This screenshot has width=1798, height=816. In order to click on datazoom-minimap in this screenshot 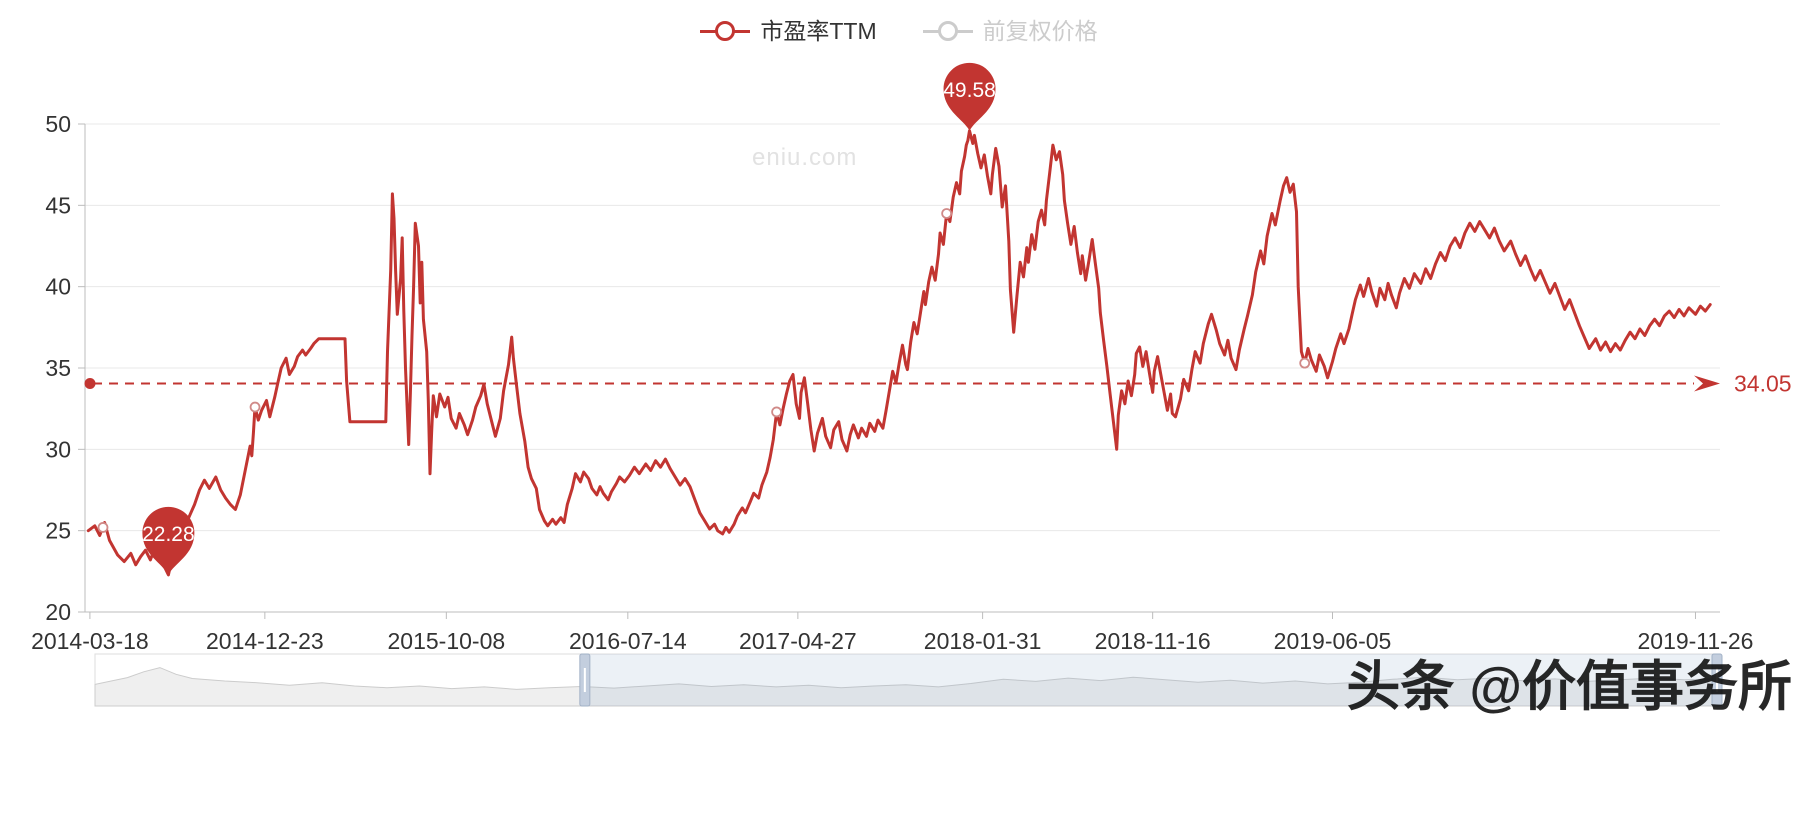, I will do `click(906, 687)`.